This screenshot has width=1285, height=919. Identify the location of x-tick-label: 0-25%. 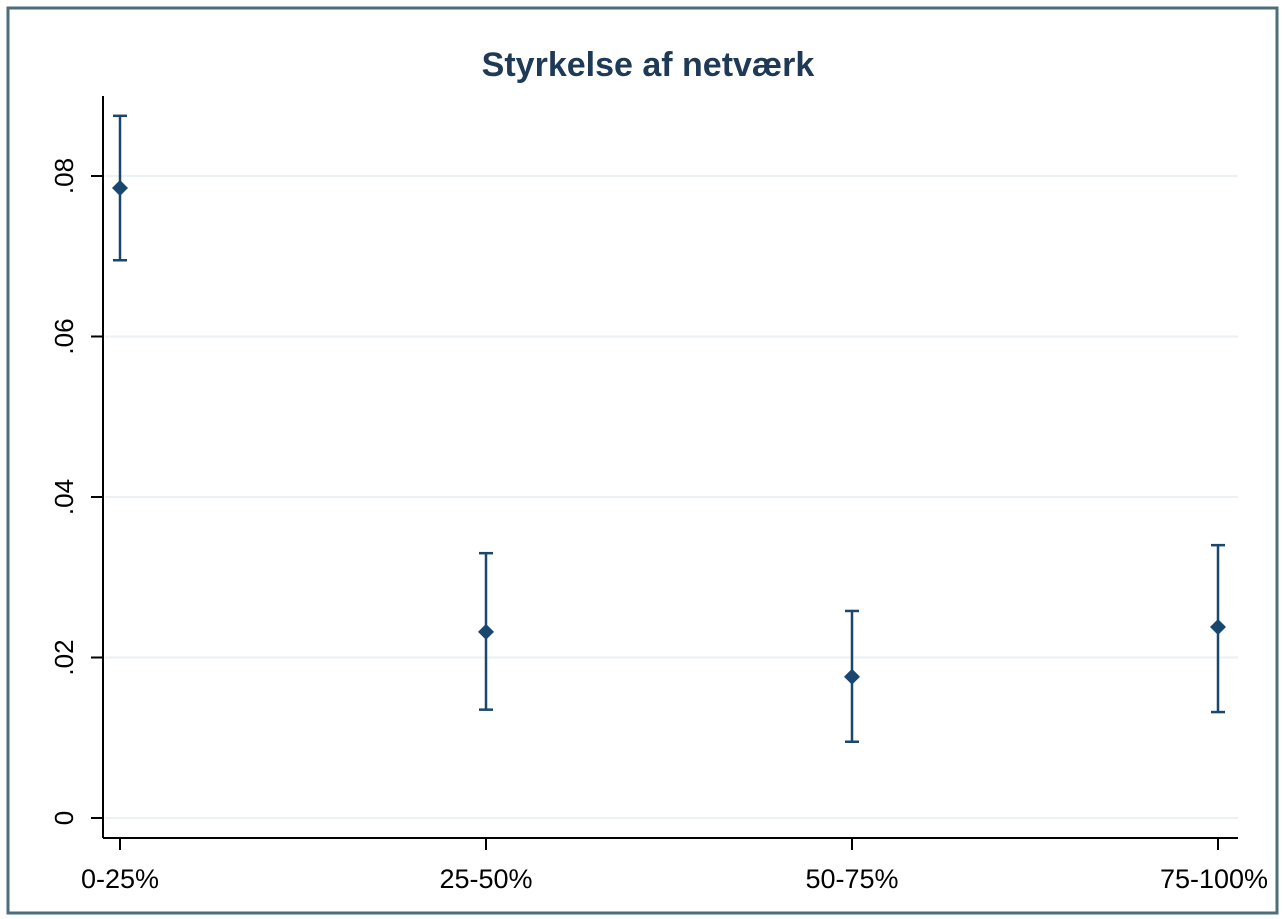
(120, 879).